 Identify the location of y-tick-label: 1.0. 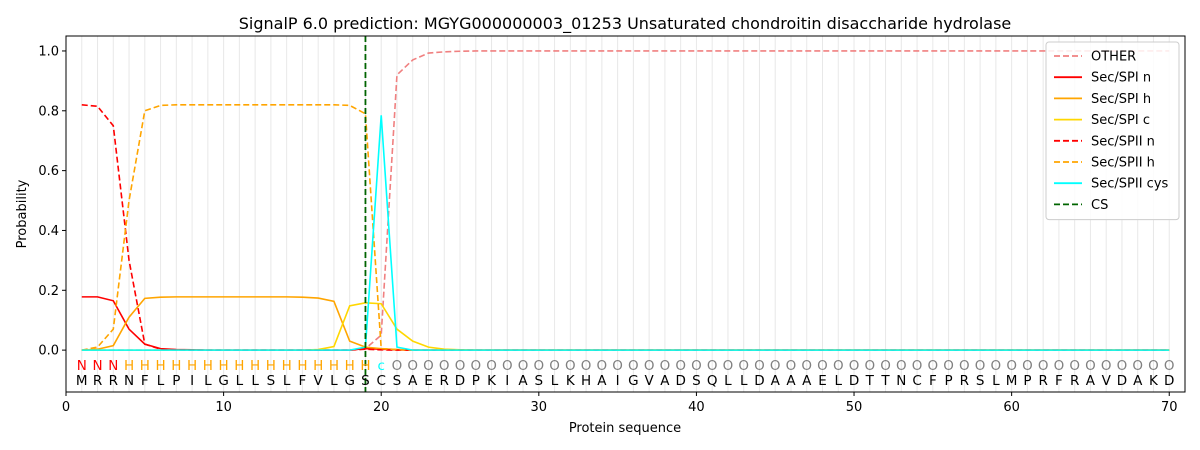
(48, 51).